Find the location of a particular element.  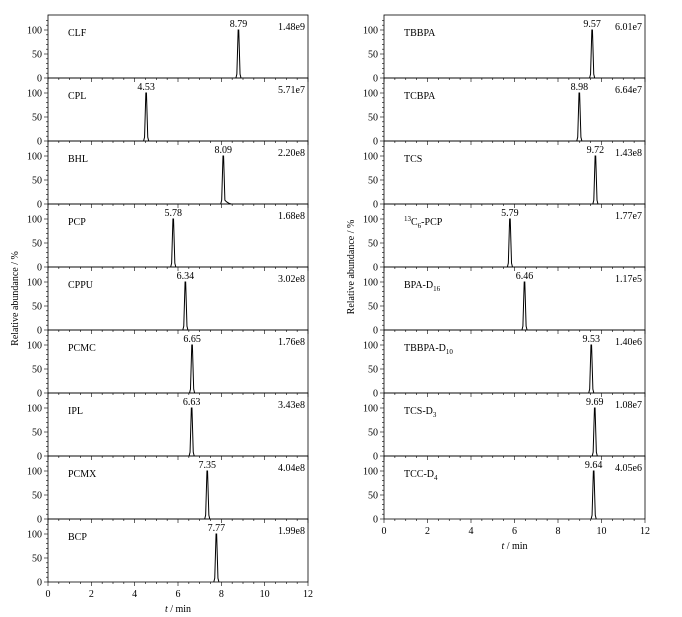

x-tick-label: 6 is located at coordinates (178, 594).